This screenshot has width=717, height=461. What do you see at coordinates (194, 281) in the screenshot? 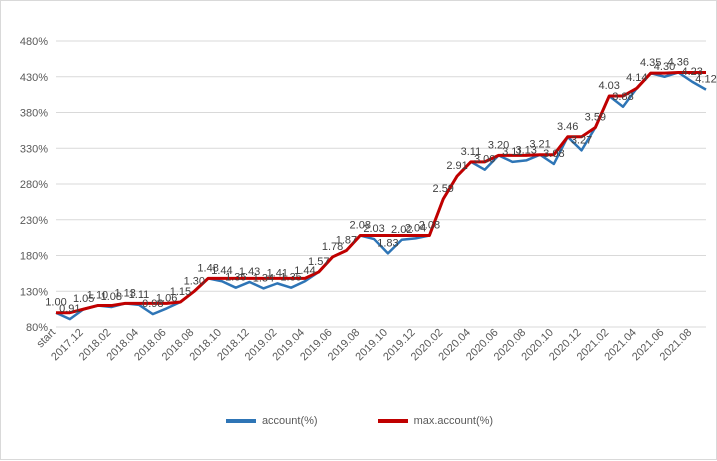
I see `data-label: 1.30` at bounding box center [194, 281].